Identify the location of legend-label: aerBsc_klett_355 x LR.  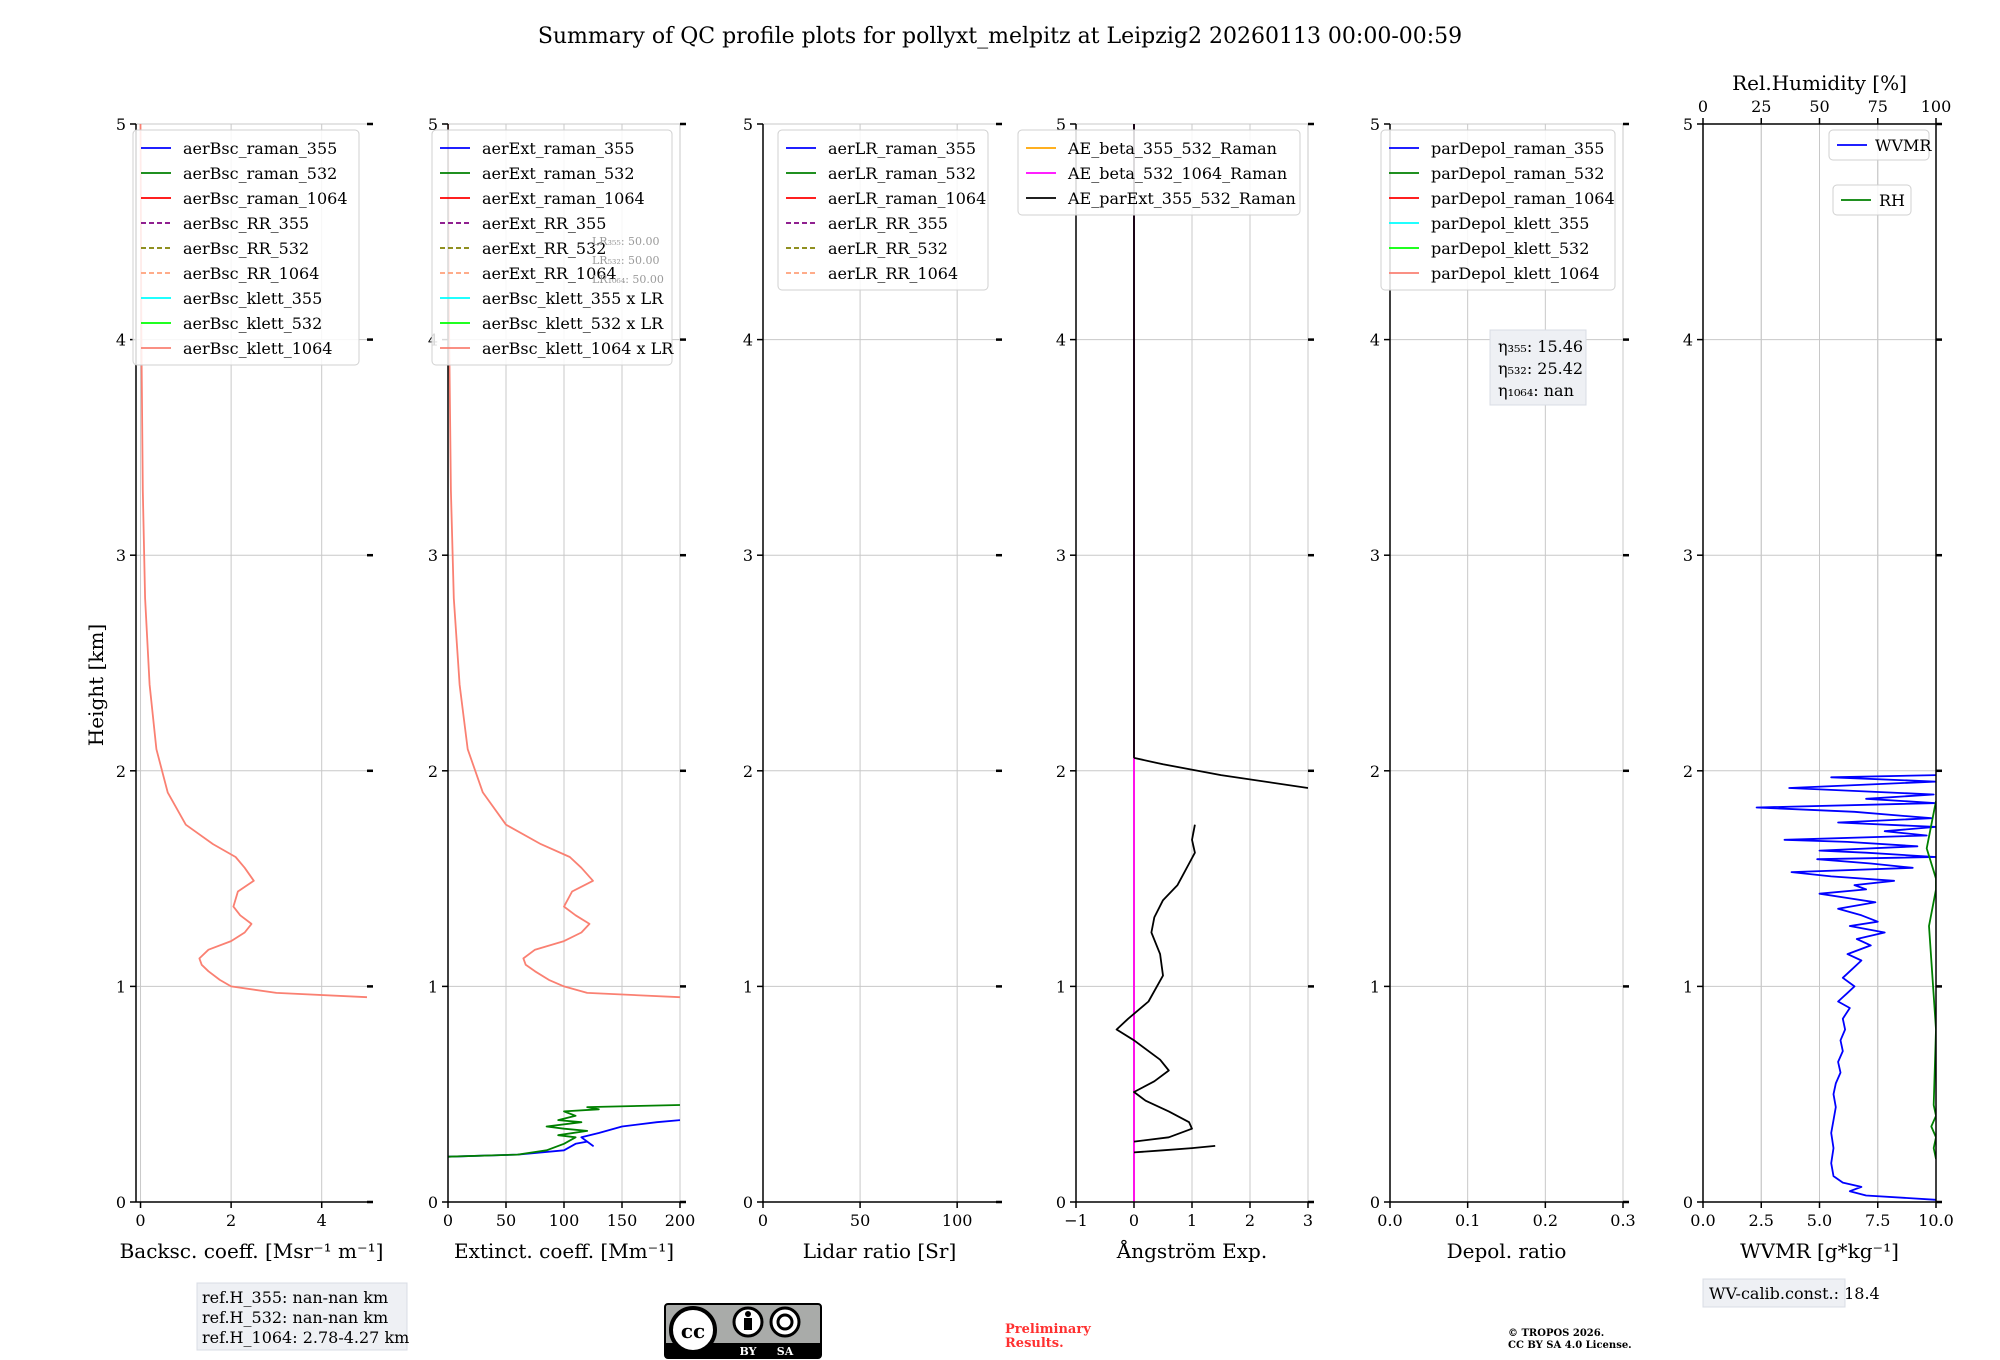
(573, 298).